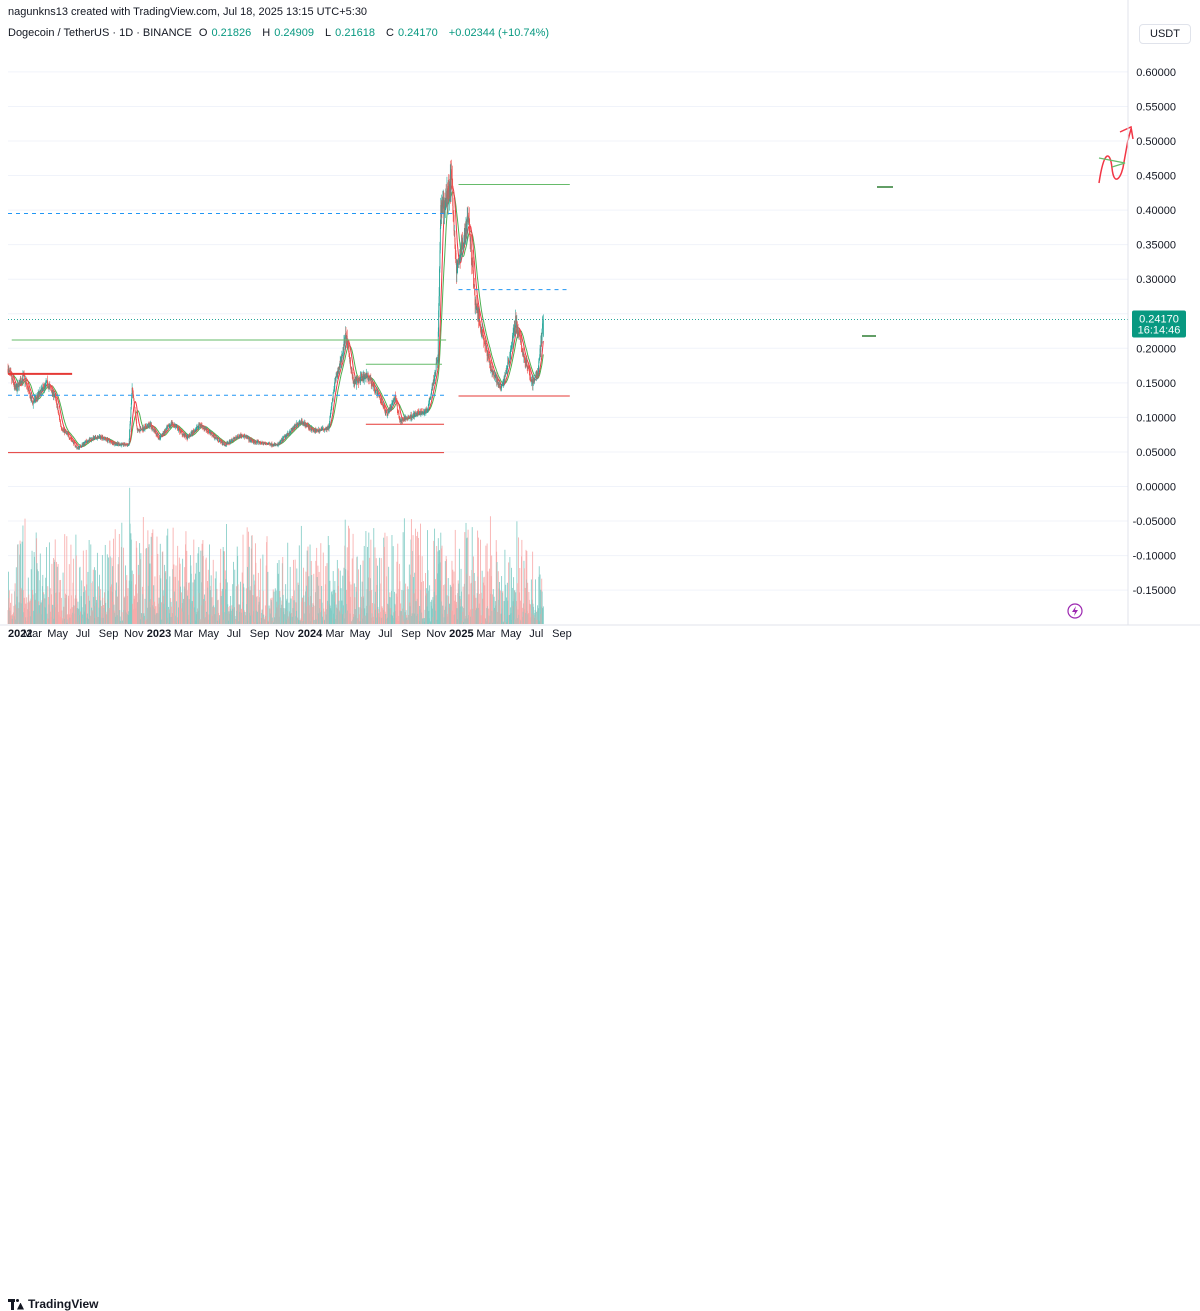 The height and width of the screenshot is (1311, 1200). I want to click on x-tick-label: May, so click(208, 634).